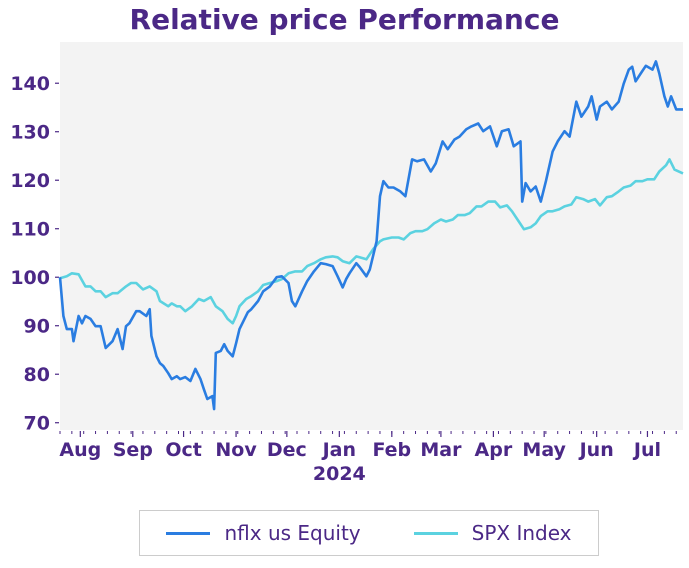 This screenshot has height=568, width=689. I want to click on y-tick-label: 120, so click(30, 181).